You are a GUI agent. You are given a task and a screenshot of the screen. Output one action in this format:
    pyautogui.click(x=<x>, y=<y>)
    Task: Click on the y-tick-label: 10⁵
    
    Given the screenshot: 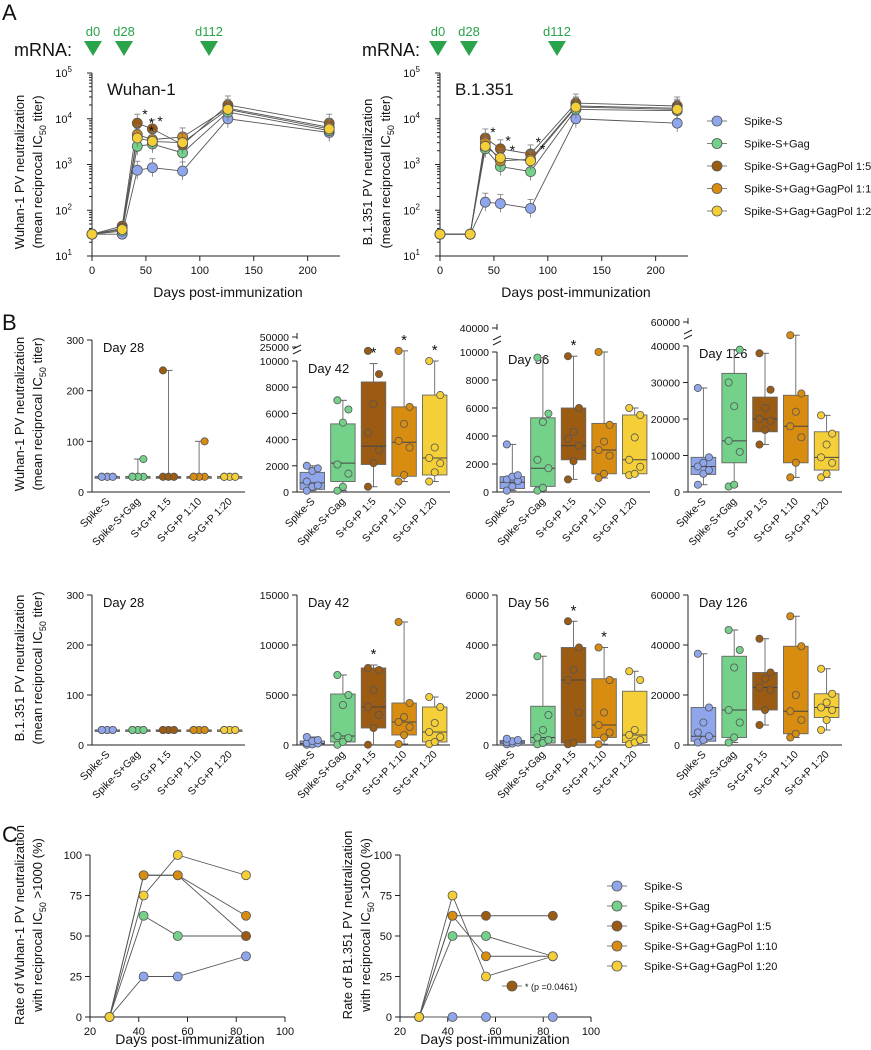 What is the action you would take?
    pyautogui.click(x=411, y=72)
    